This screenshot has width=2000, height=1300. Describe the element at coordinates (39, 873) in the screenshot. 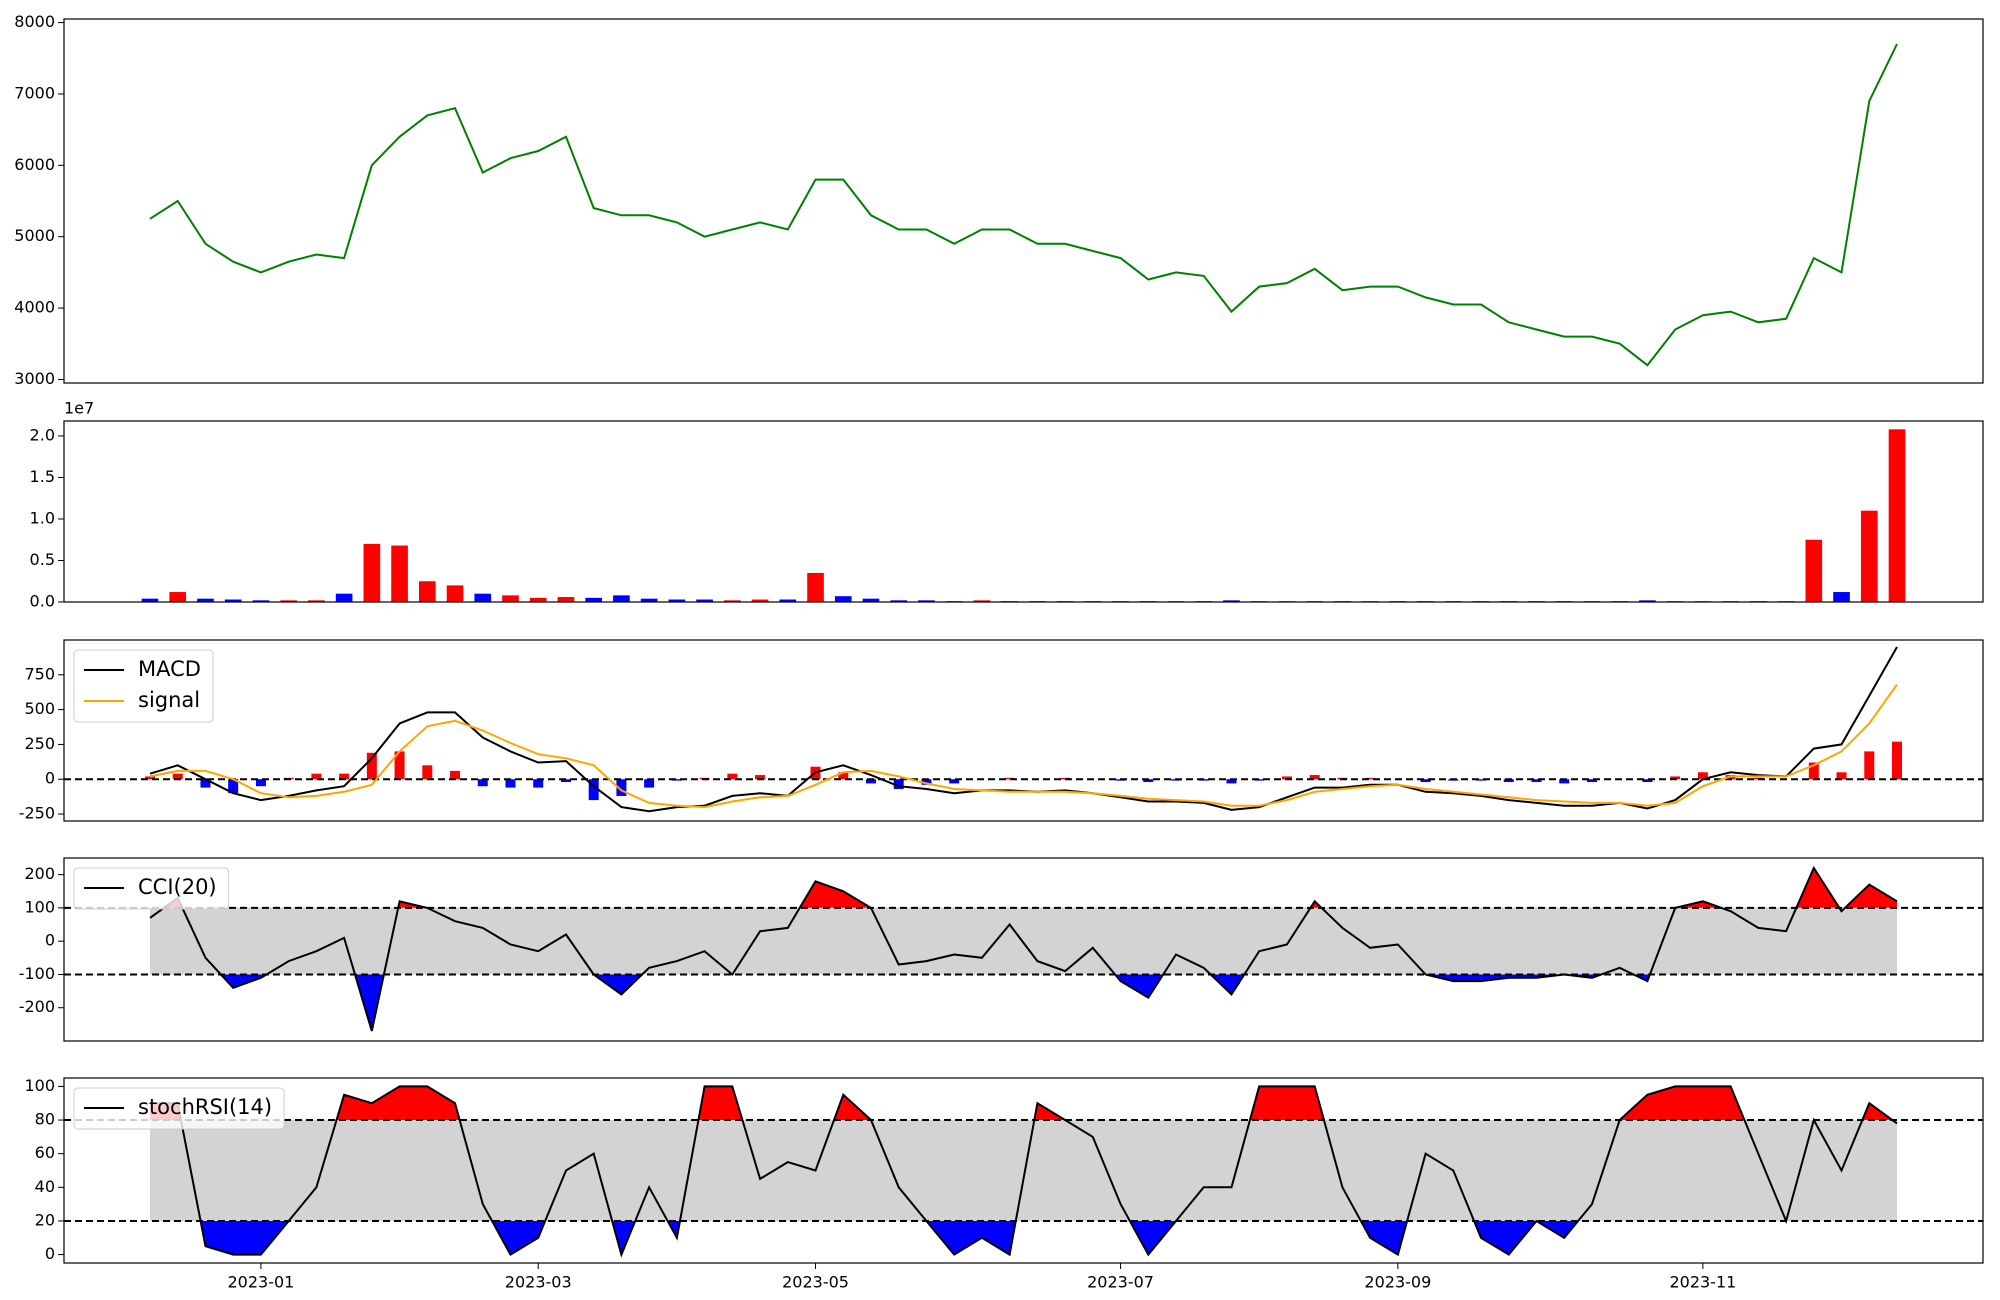

I see `y-tick-label: 200` at that location.